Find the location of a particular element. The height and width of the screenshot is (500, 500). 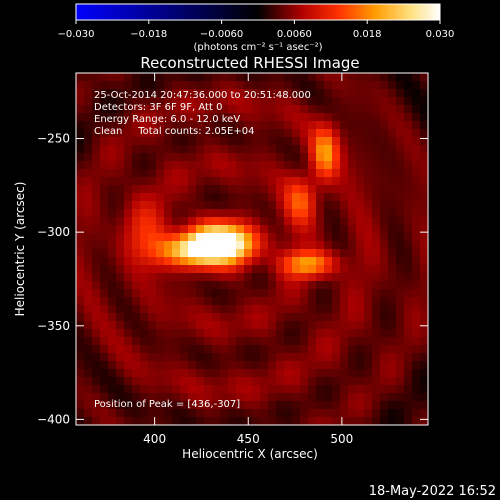

colorbar-tick-label: −0.030 is located at coordinates (75, 34).